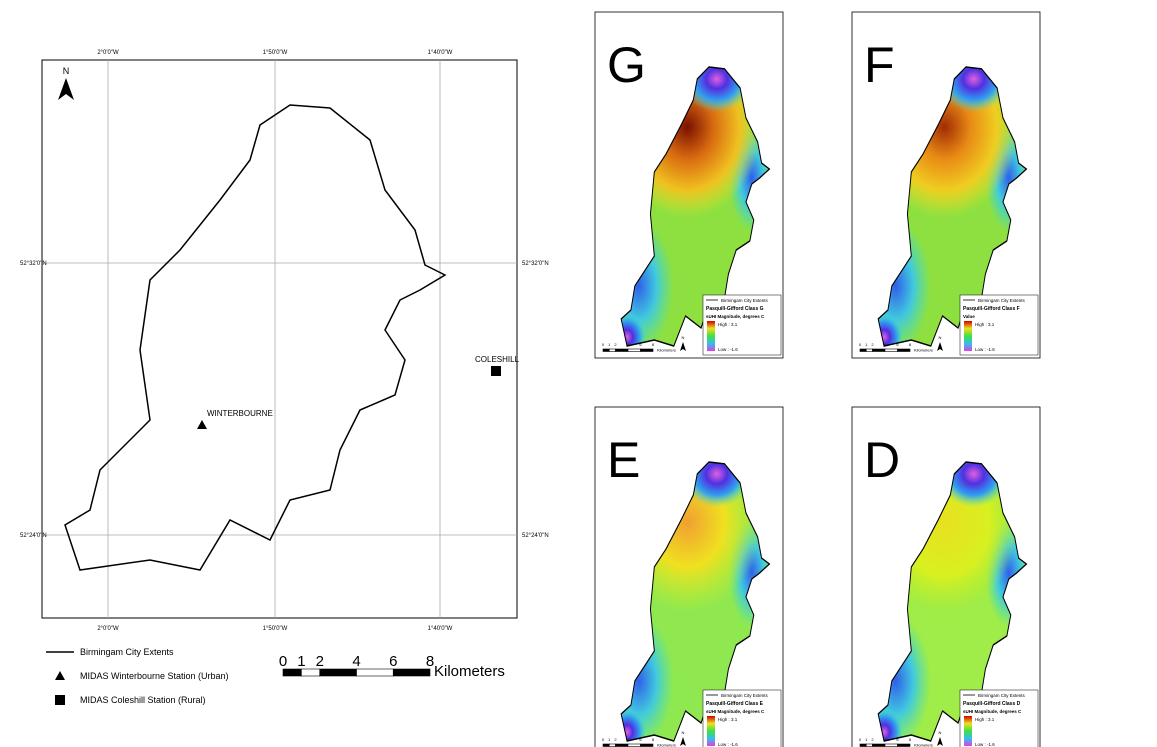 The width and height of the screenshot is (1157, 747). Describe the element at coordinates (992, 704) in the screenshot. I see `legend-label: Pasquill-Gifford Class D` at that location.